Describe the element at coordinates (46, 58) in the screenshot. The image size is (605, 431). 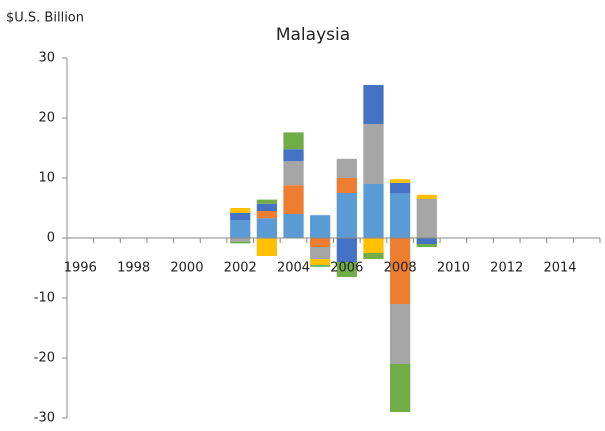
I see `y-tick-label: 30` at that location.